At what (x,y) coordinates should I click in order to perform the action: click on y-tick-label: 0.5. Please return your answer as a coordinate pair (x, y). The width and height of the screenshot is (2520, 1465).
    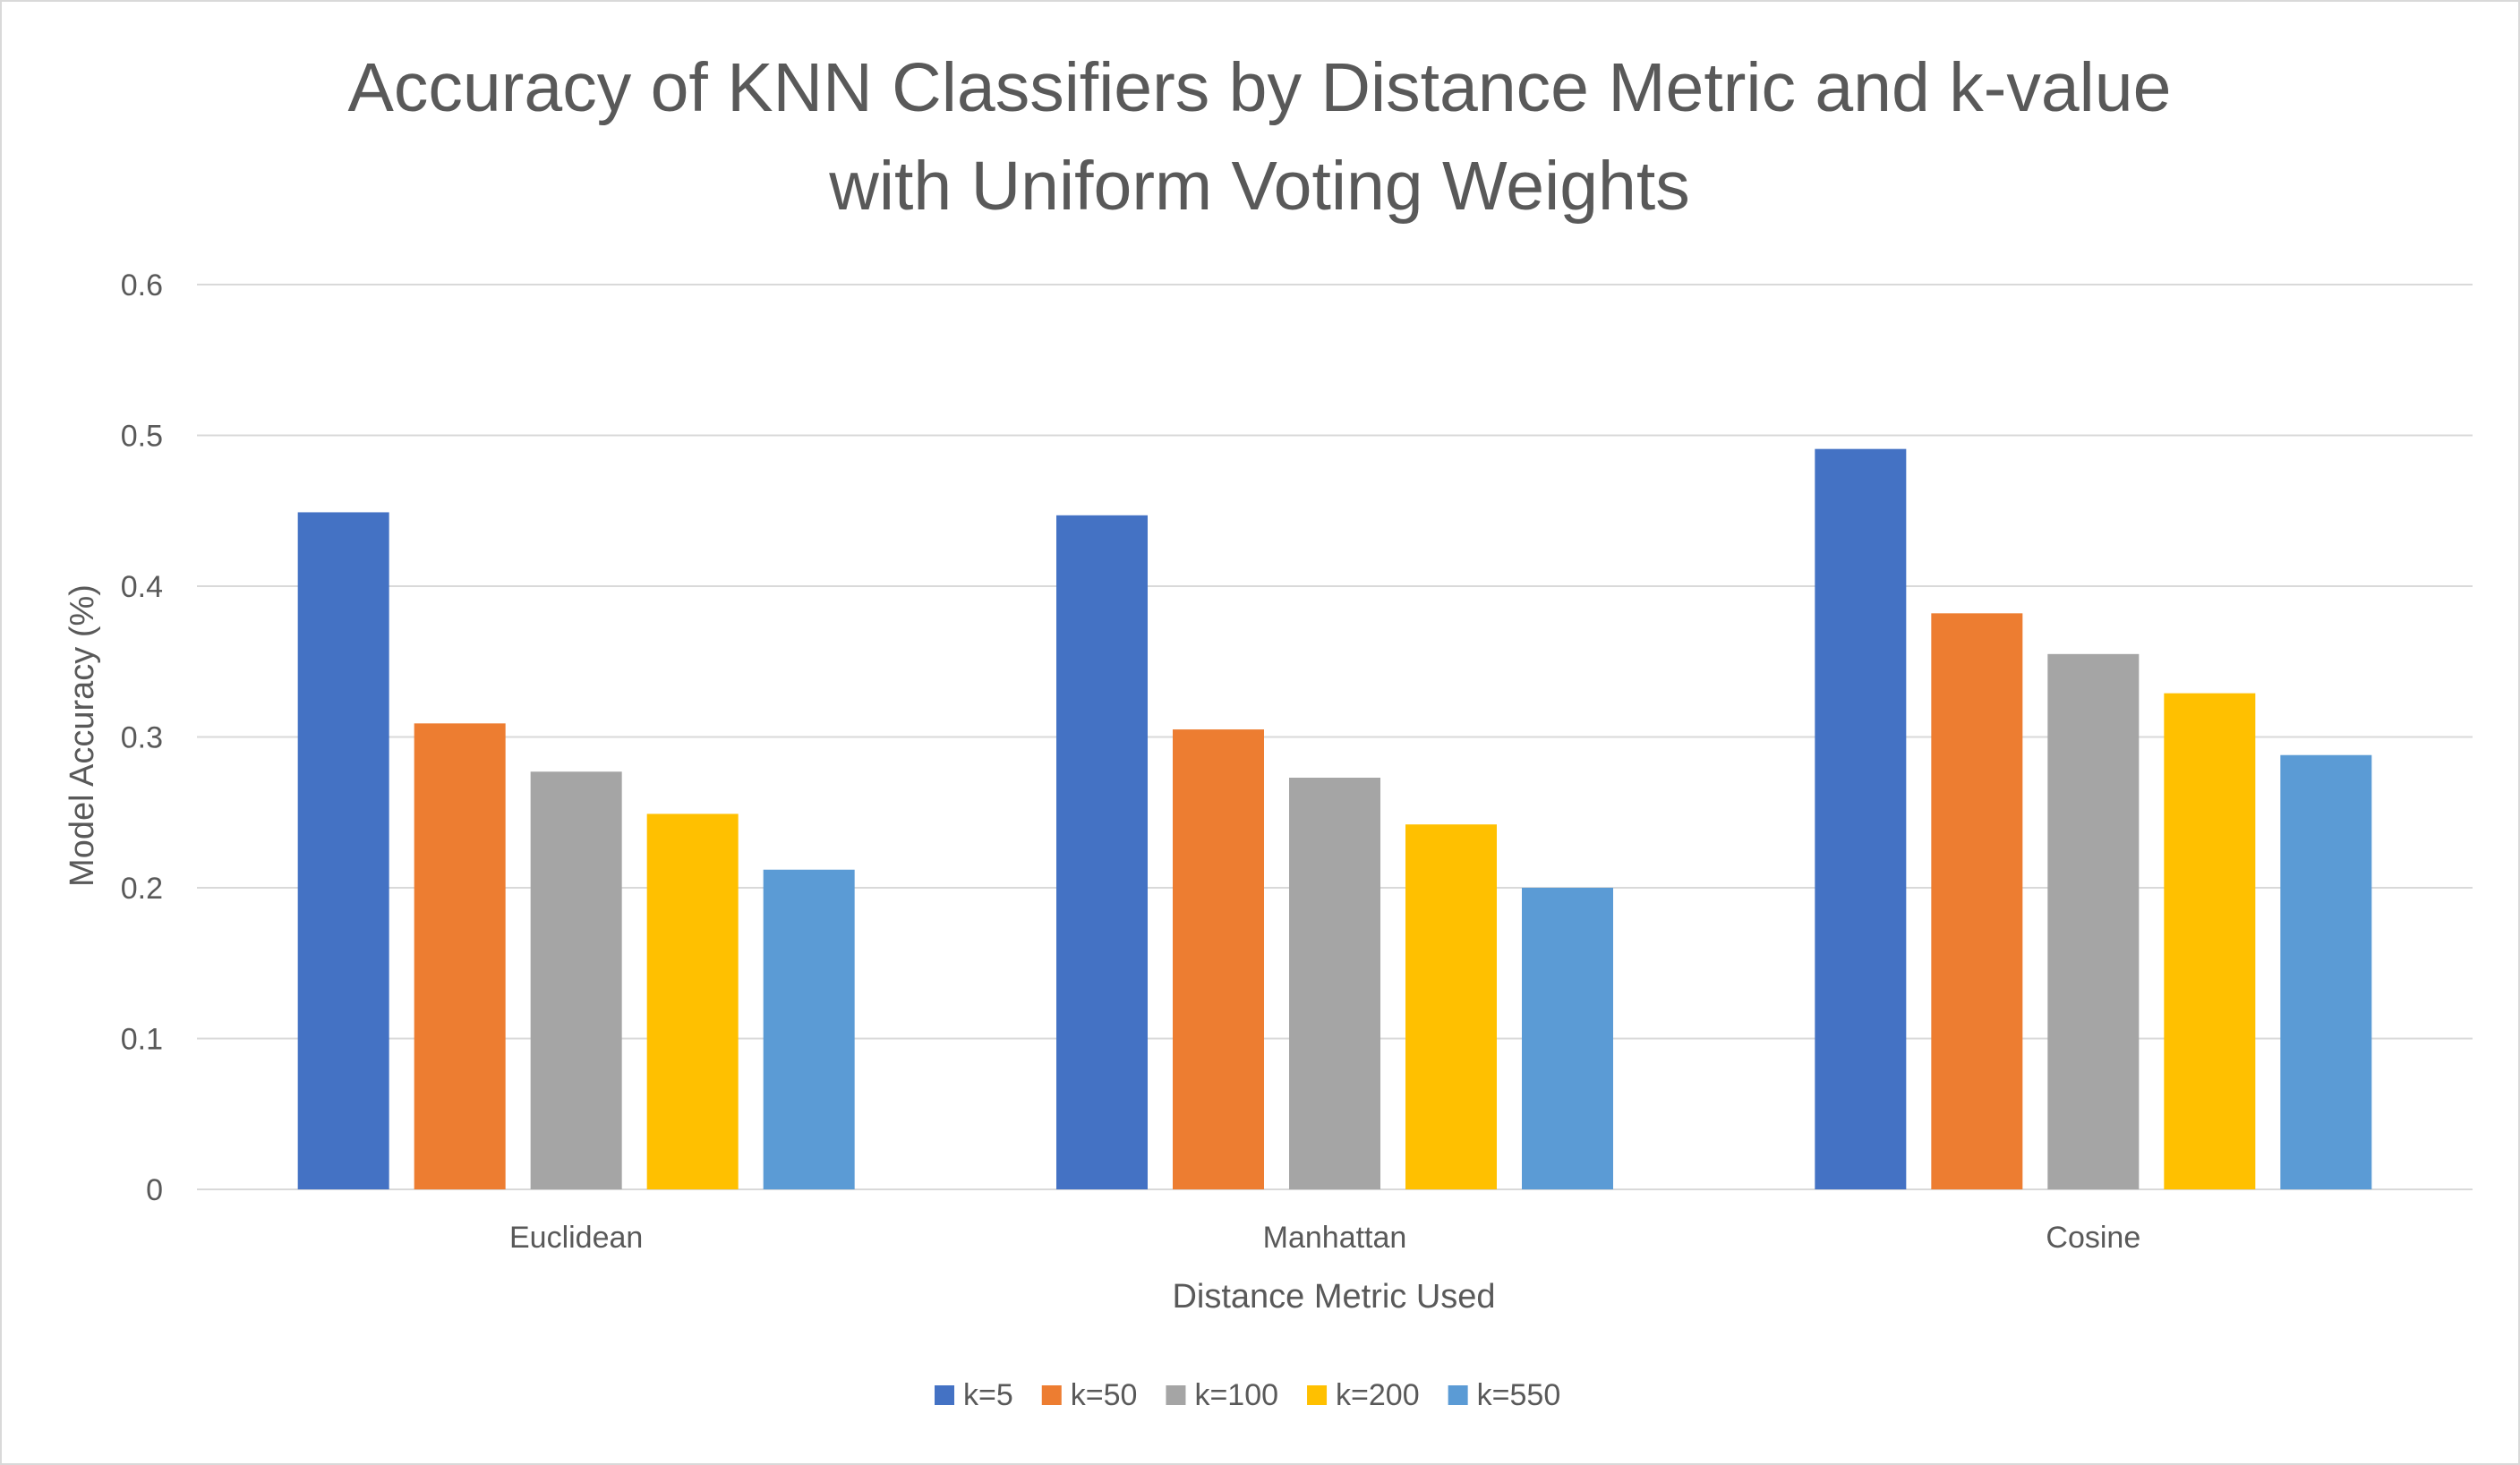
    Looking at the image, I should click on (142, 437).